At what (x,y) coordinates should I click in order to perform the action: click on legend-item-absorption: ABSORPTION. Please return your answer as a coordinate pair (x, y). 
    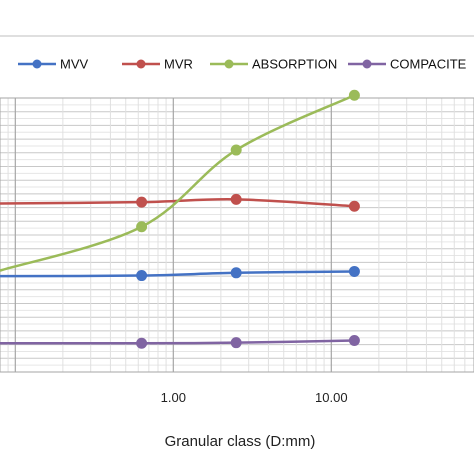
    Looking at the image, I should click on (273, 64).